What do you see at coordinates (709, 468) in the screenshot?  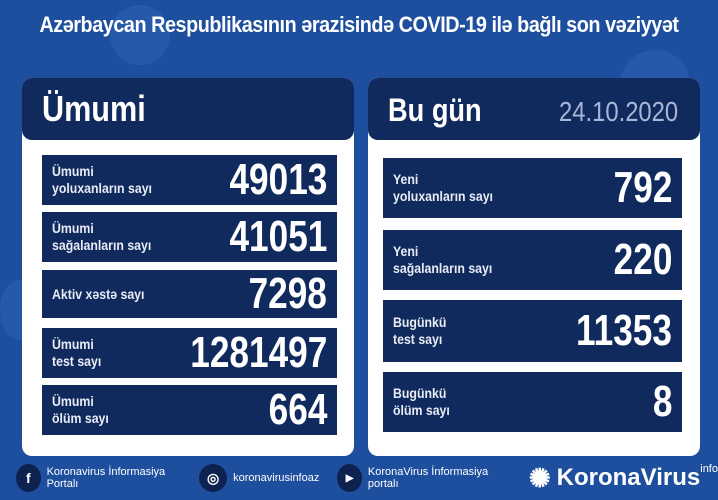 I see `brand-sup: info` at bounding box center [709, 468].